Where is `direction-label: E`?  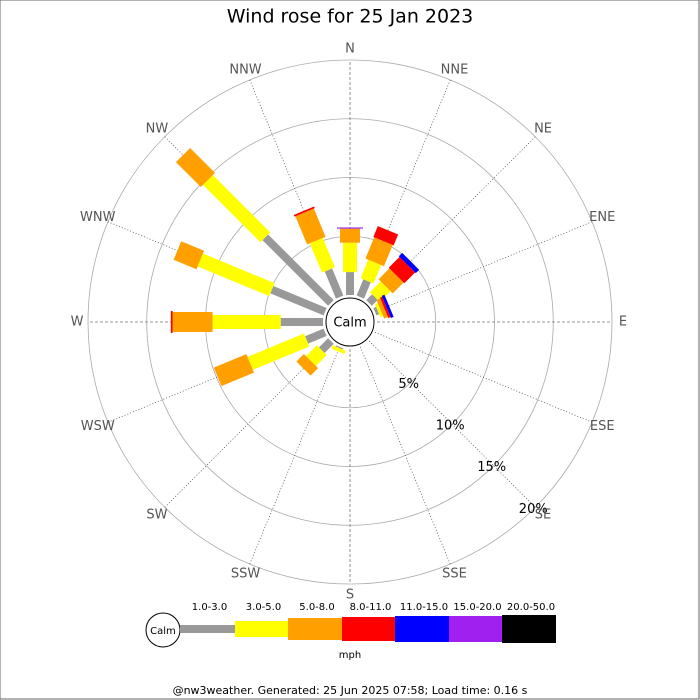 direction-label: E is located at coordinates (623, 322).